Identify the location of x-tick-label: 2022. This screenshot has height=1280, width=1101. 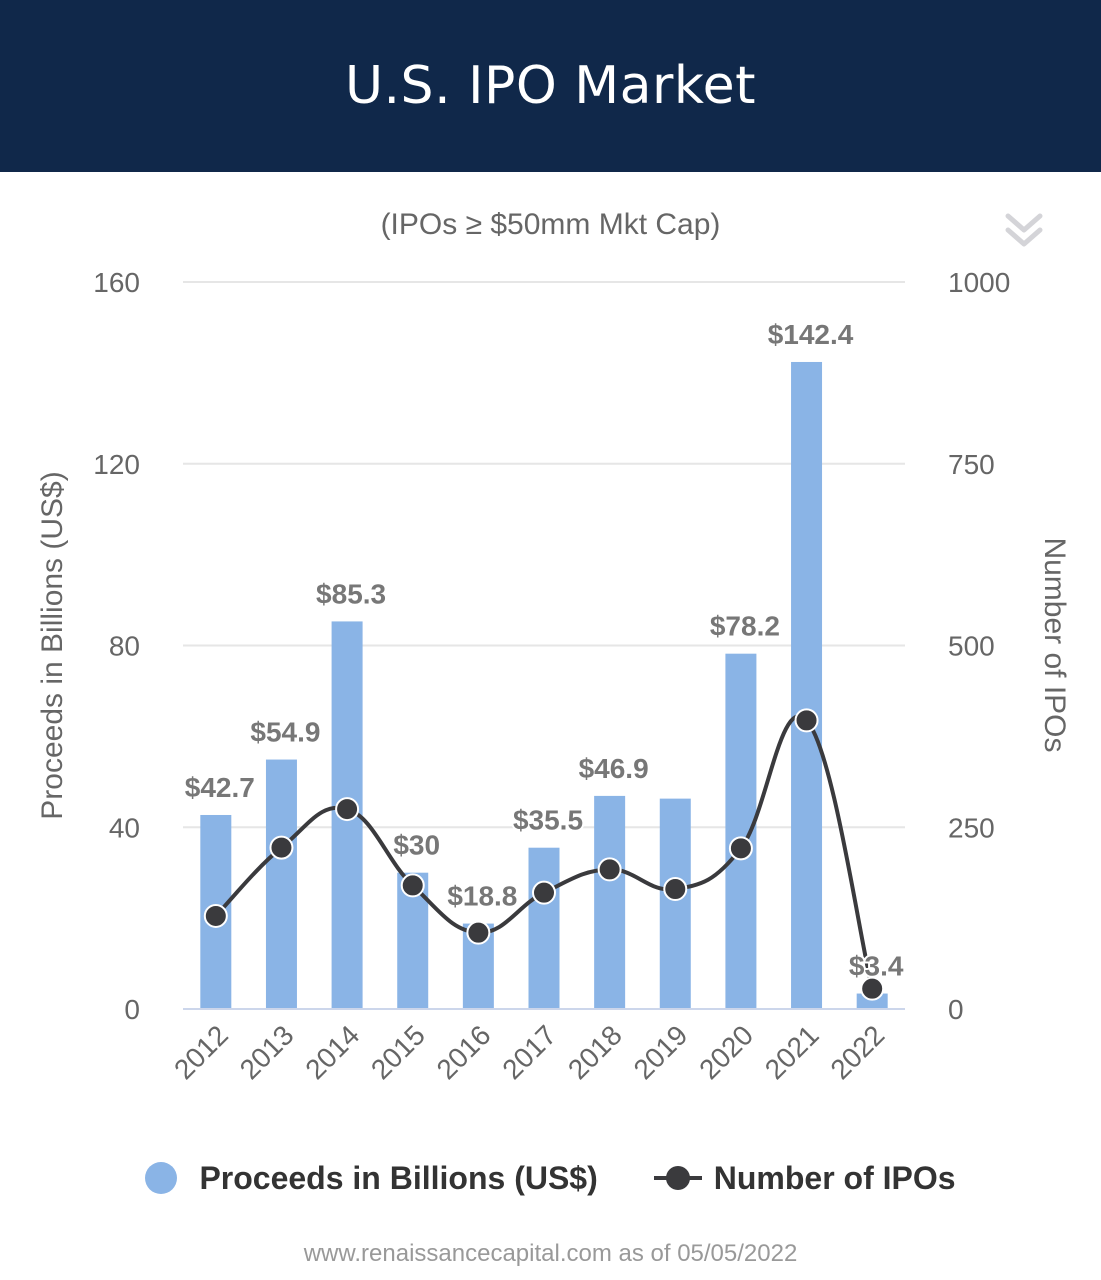
(857, 1052).